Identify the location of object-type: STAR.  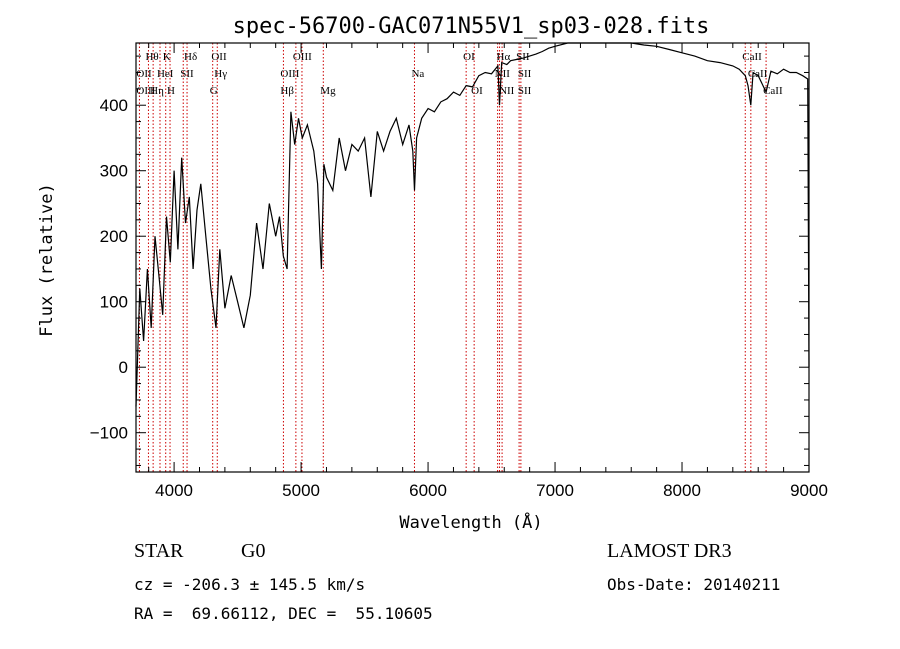
(159, 551).